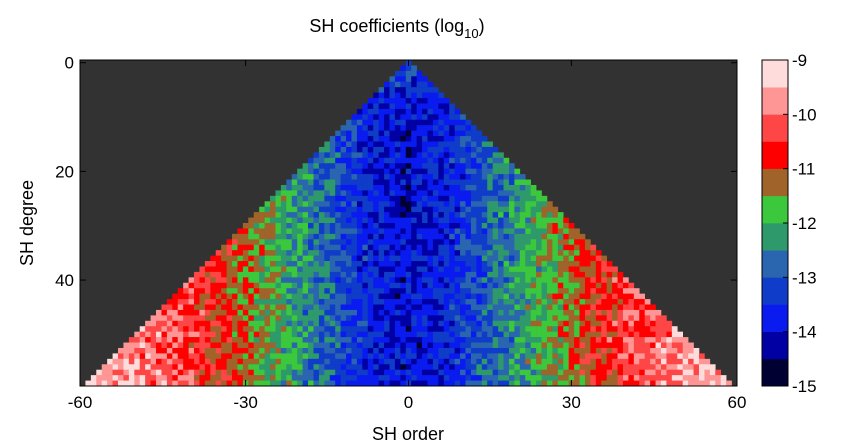 This screenshot has height=443, width=844. Describe the element at coordinates (80, 402) in the screenshot. I see `x-tick-label: -60` at that location.